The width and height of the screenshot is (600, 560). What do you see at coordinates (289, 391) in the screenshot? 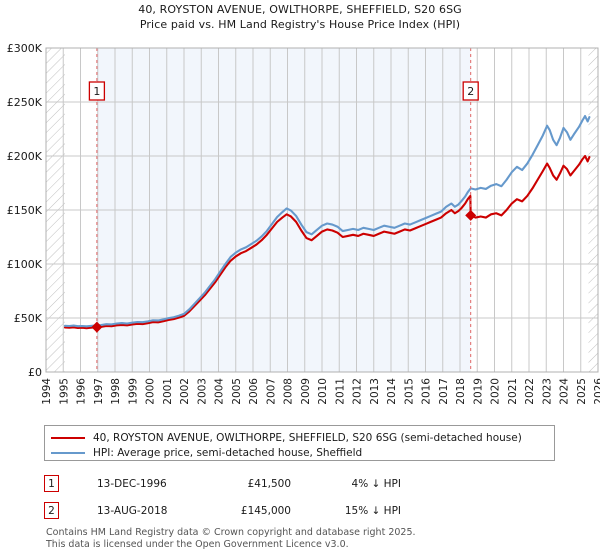
I see `svg-text: 2008` at bounding box center [289, 391].